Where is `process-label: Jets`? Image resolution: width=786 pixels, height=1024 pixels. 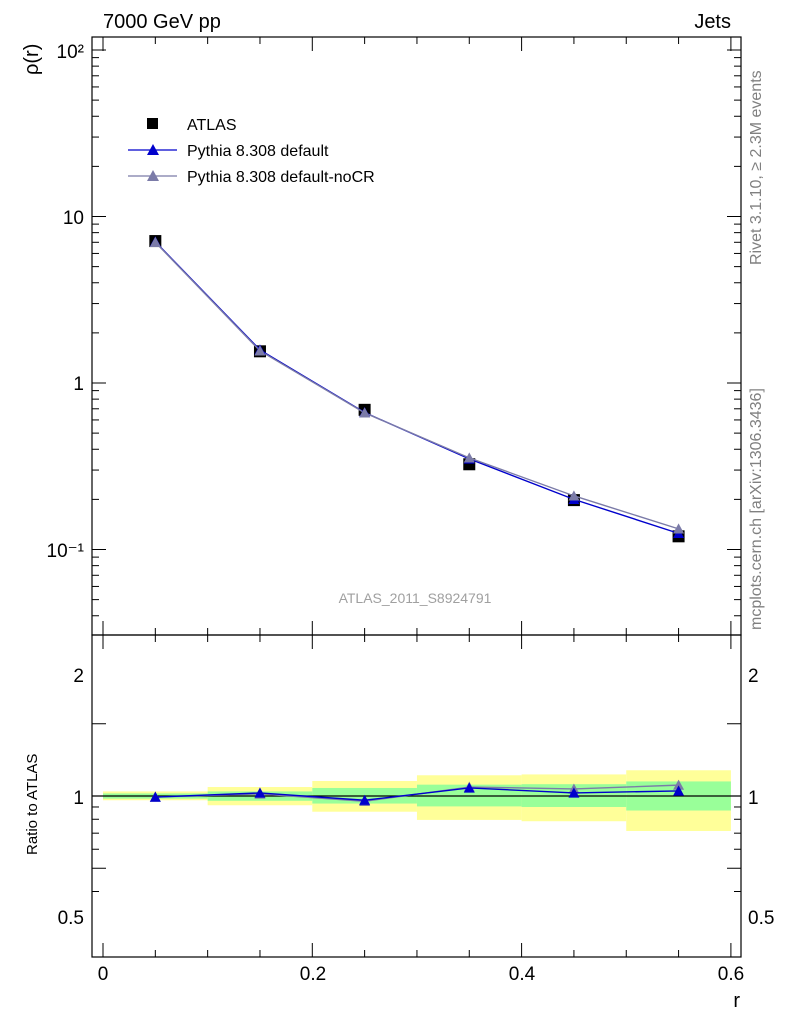
process-label: Jets is located at coordinates (712, 22).